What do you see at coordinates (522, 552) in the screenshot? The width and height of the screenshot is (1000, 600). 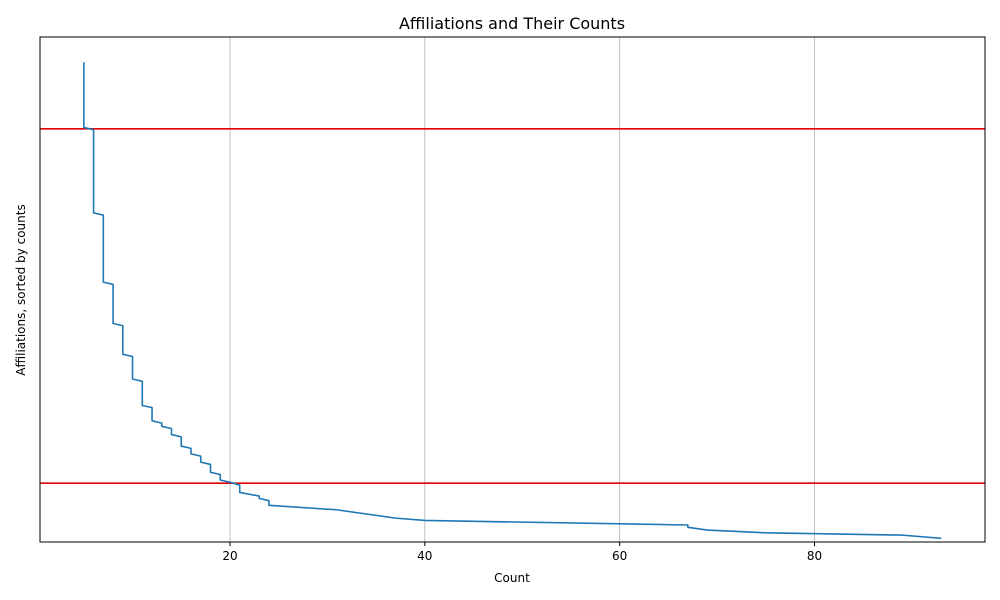 I see `x-axis-ticks: 20 40 60 80` at bounding box center [522, 552].